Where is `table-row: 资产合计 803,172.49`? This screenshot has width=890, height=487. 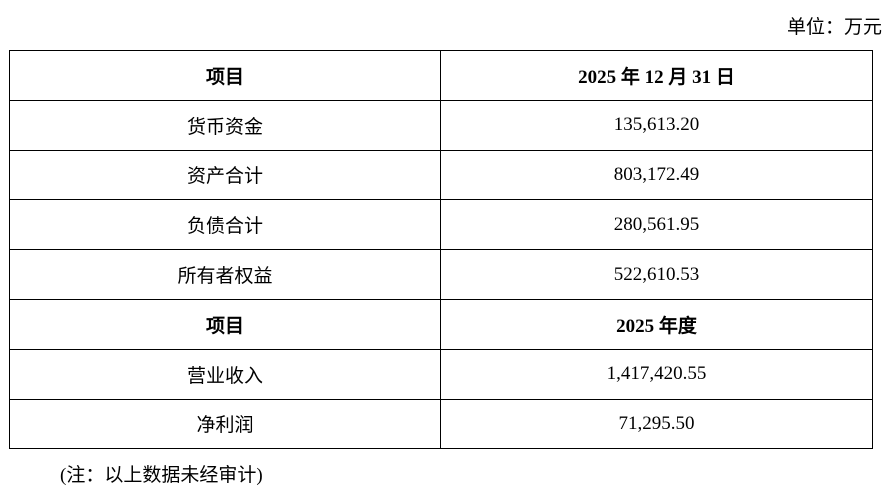 table-row: 资产合计 803,172.49 is located at coordinates (441, 175).